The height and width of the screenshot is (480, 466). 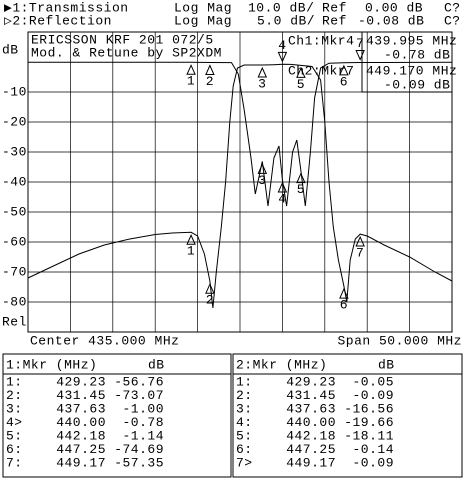 I want to click on y-tick-label: -80, so click(x=14, y=301).